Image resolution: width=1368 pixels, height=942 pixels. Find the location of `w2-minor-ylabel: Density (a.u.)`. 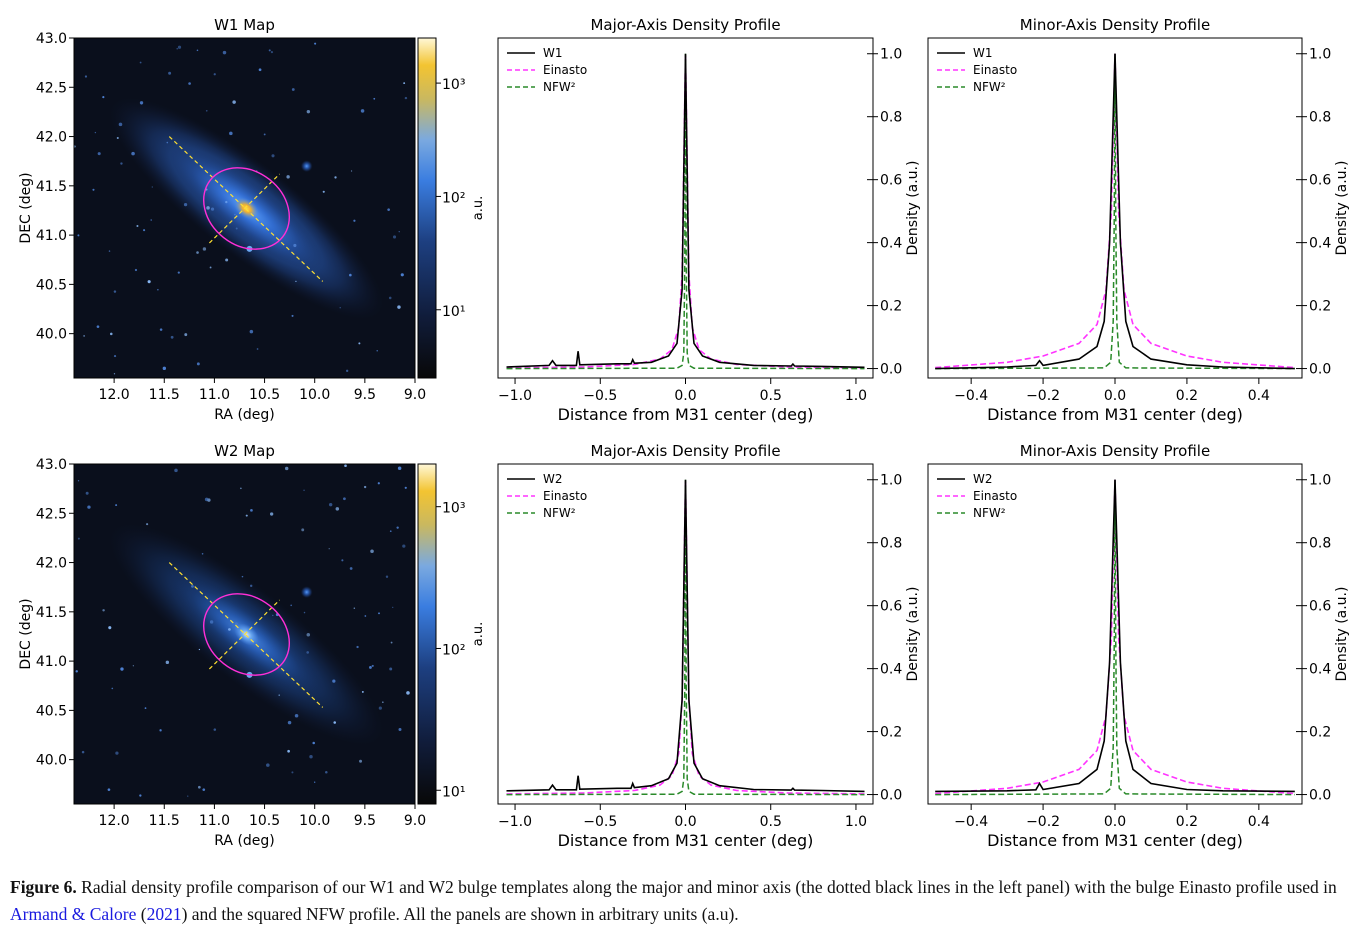

w2-minor-ylabel: Density (a.u.) is located at coordinates (1342, 634).